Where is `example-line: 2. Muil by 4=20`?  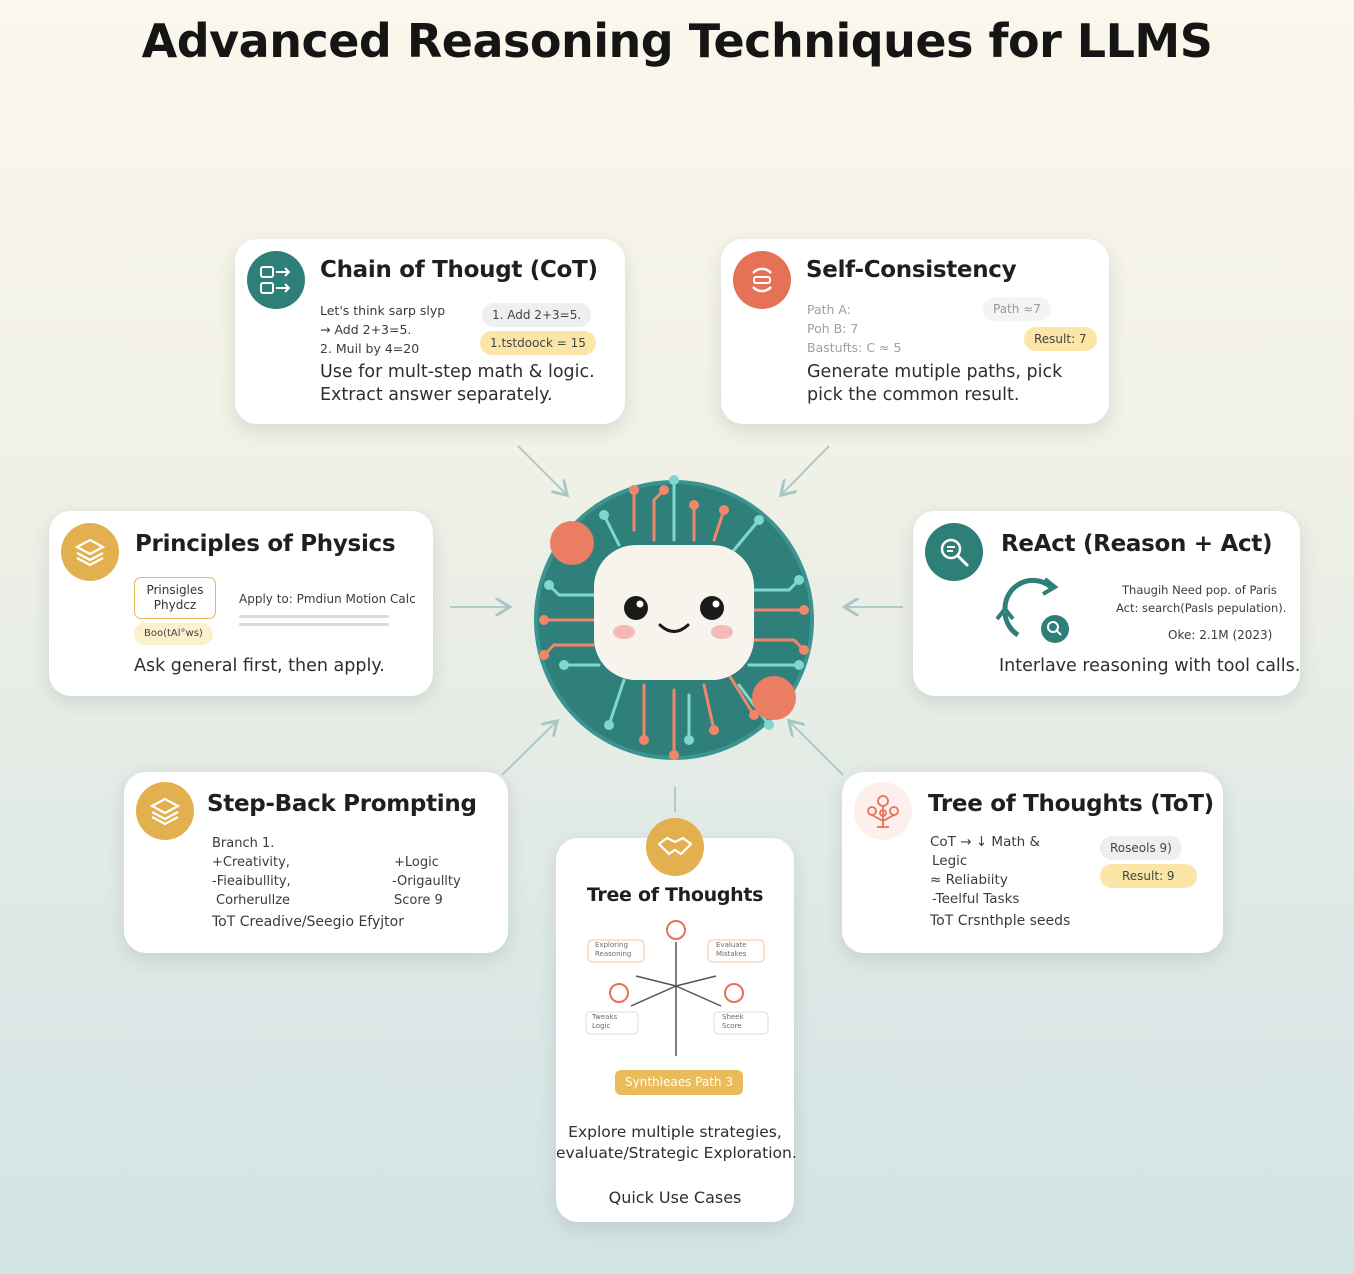
example-line: 2. Muil by 4=20 is located at coordinates (370, 348).